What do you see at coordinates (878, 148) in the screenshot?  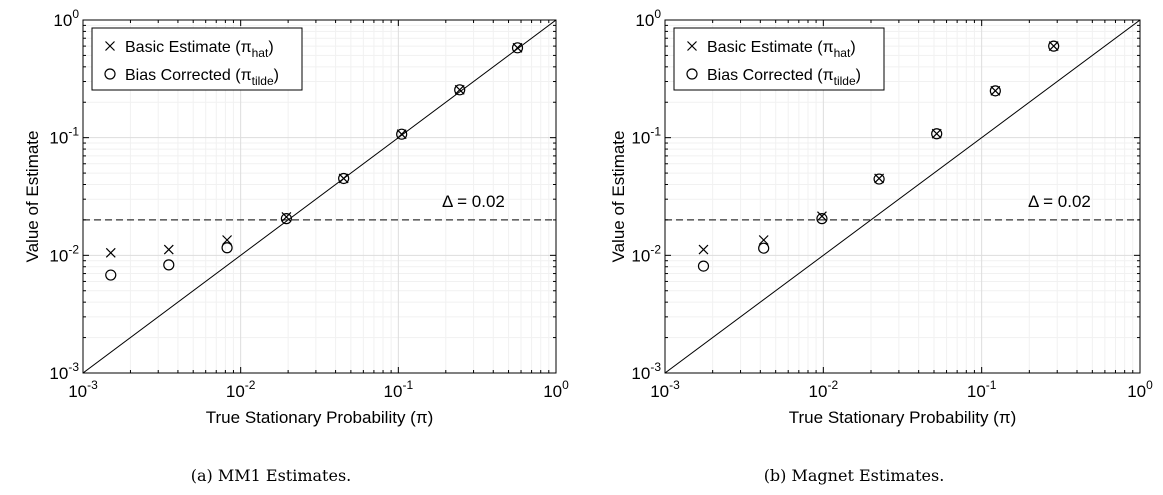 I see `series-basic-estimate` at bounding box center [878, 148].